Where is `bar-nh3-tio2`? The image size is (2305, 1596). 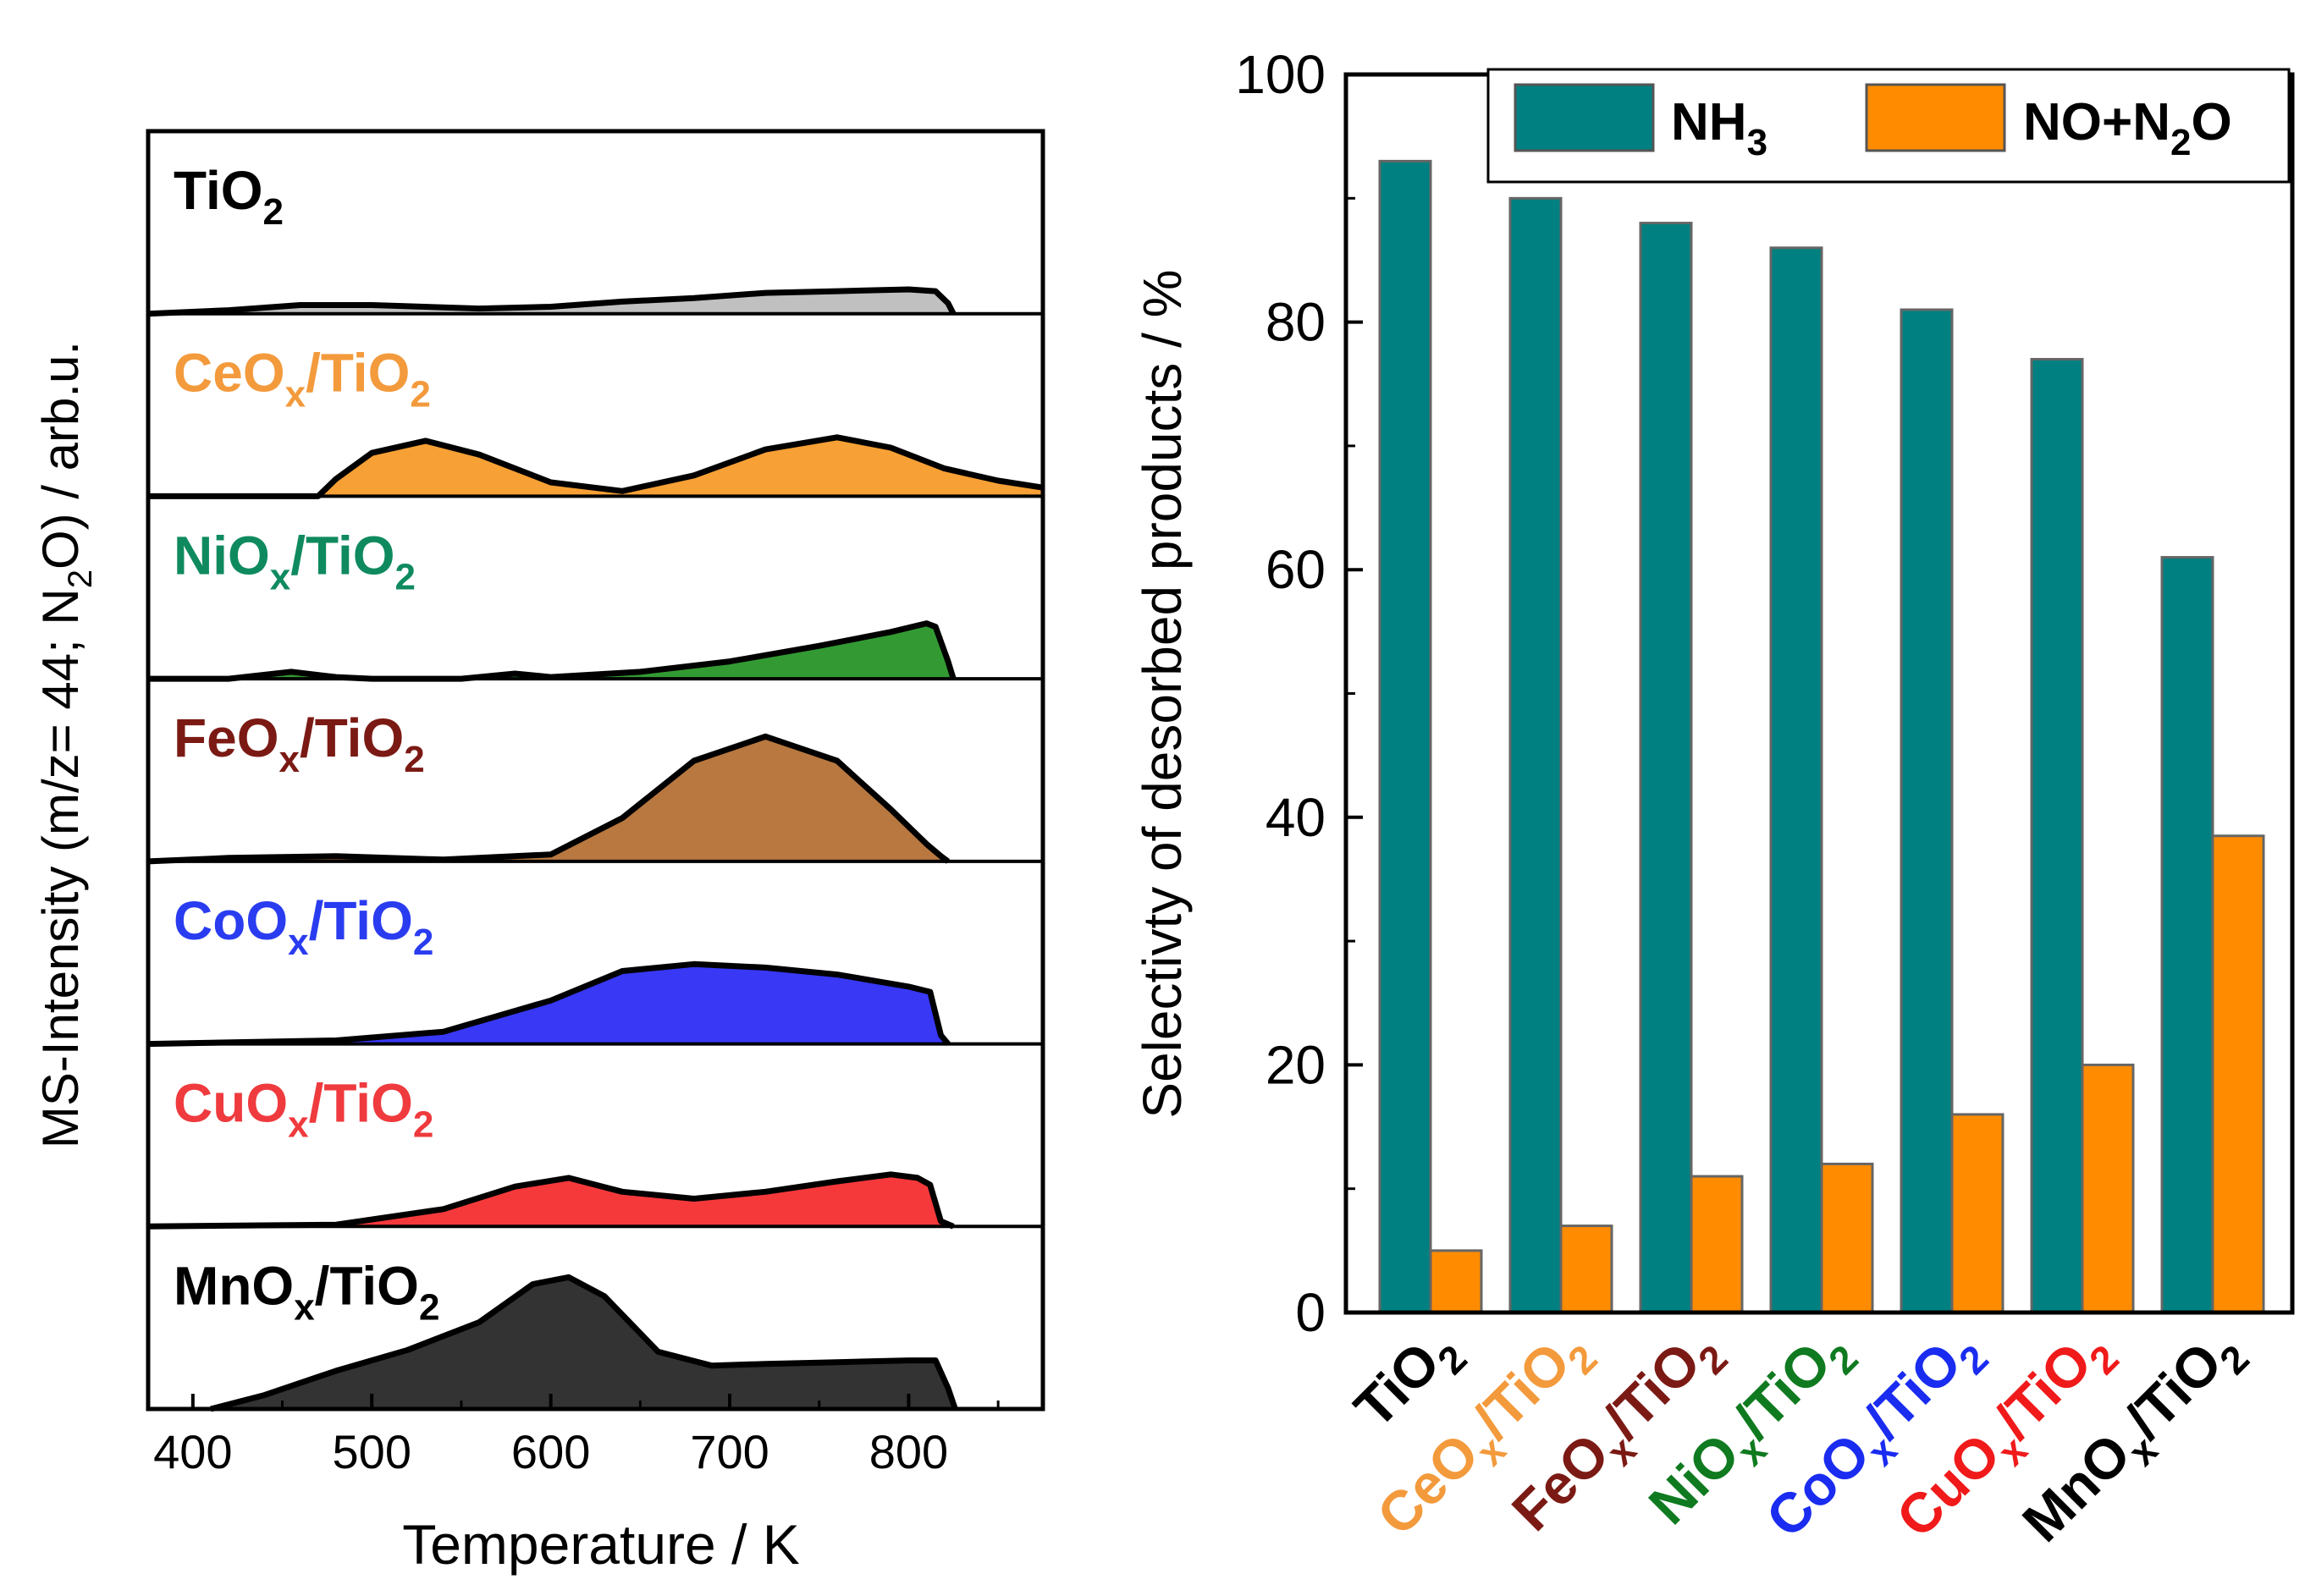
bar-nh3-tio2 is located at coordinates (1405, 736).